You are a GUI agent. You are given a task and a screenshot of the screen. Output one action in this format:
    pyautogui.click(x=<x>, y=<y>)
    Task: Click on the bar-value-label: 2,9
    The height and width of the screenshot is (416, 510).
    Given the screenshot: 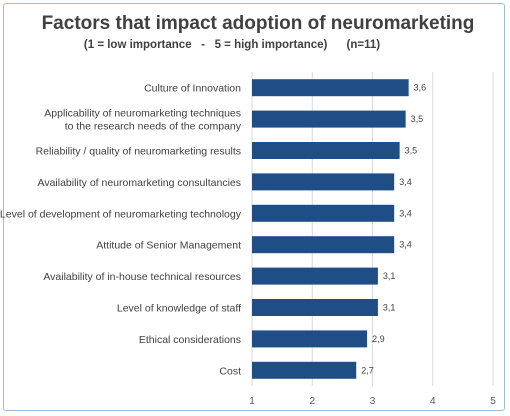 What is the action you would take?
    pyautogui.click(x=378, y=339)
    